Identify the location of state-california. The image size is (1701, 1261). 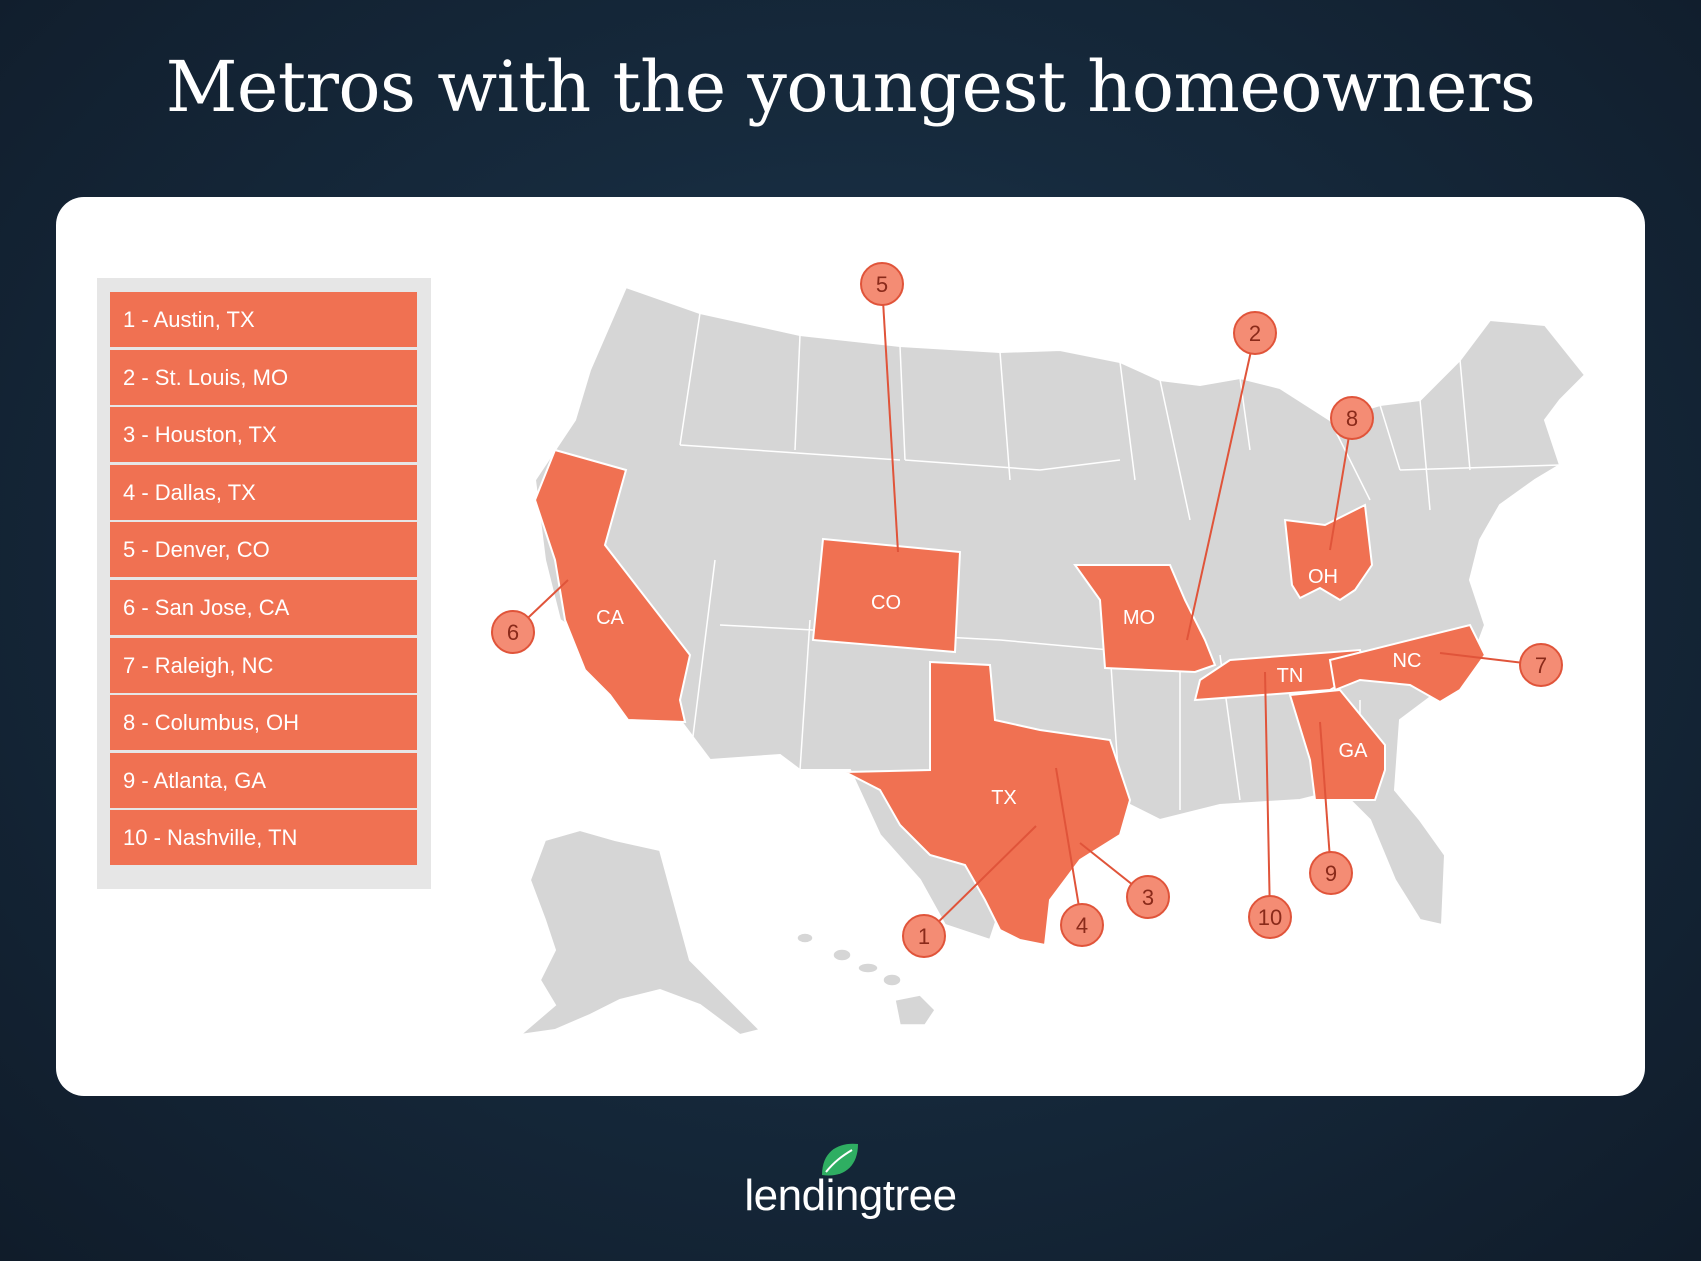
(612, 586).